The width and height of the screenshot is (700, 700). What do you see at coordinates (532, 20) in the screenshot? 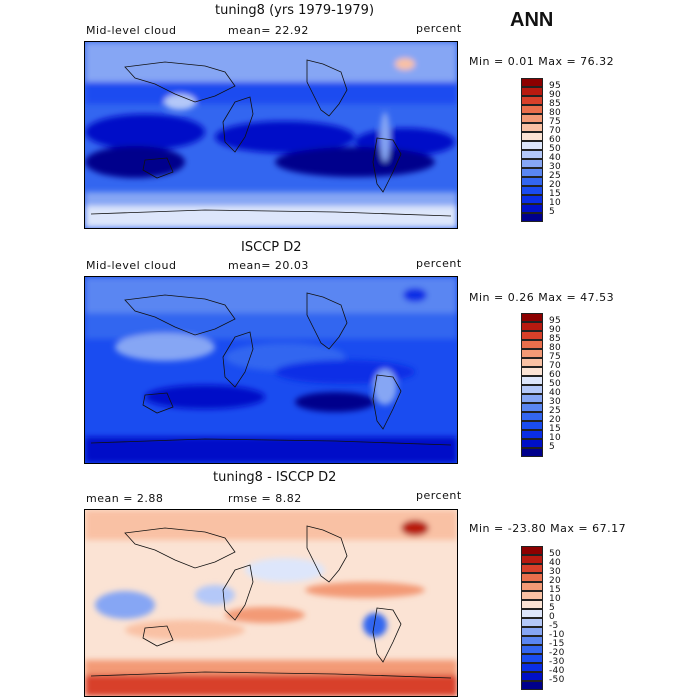
I see `season-label: ANN` at bounding box center [532, 20].